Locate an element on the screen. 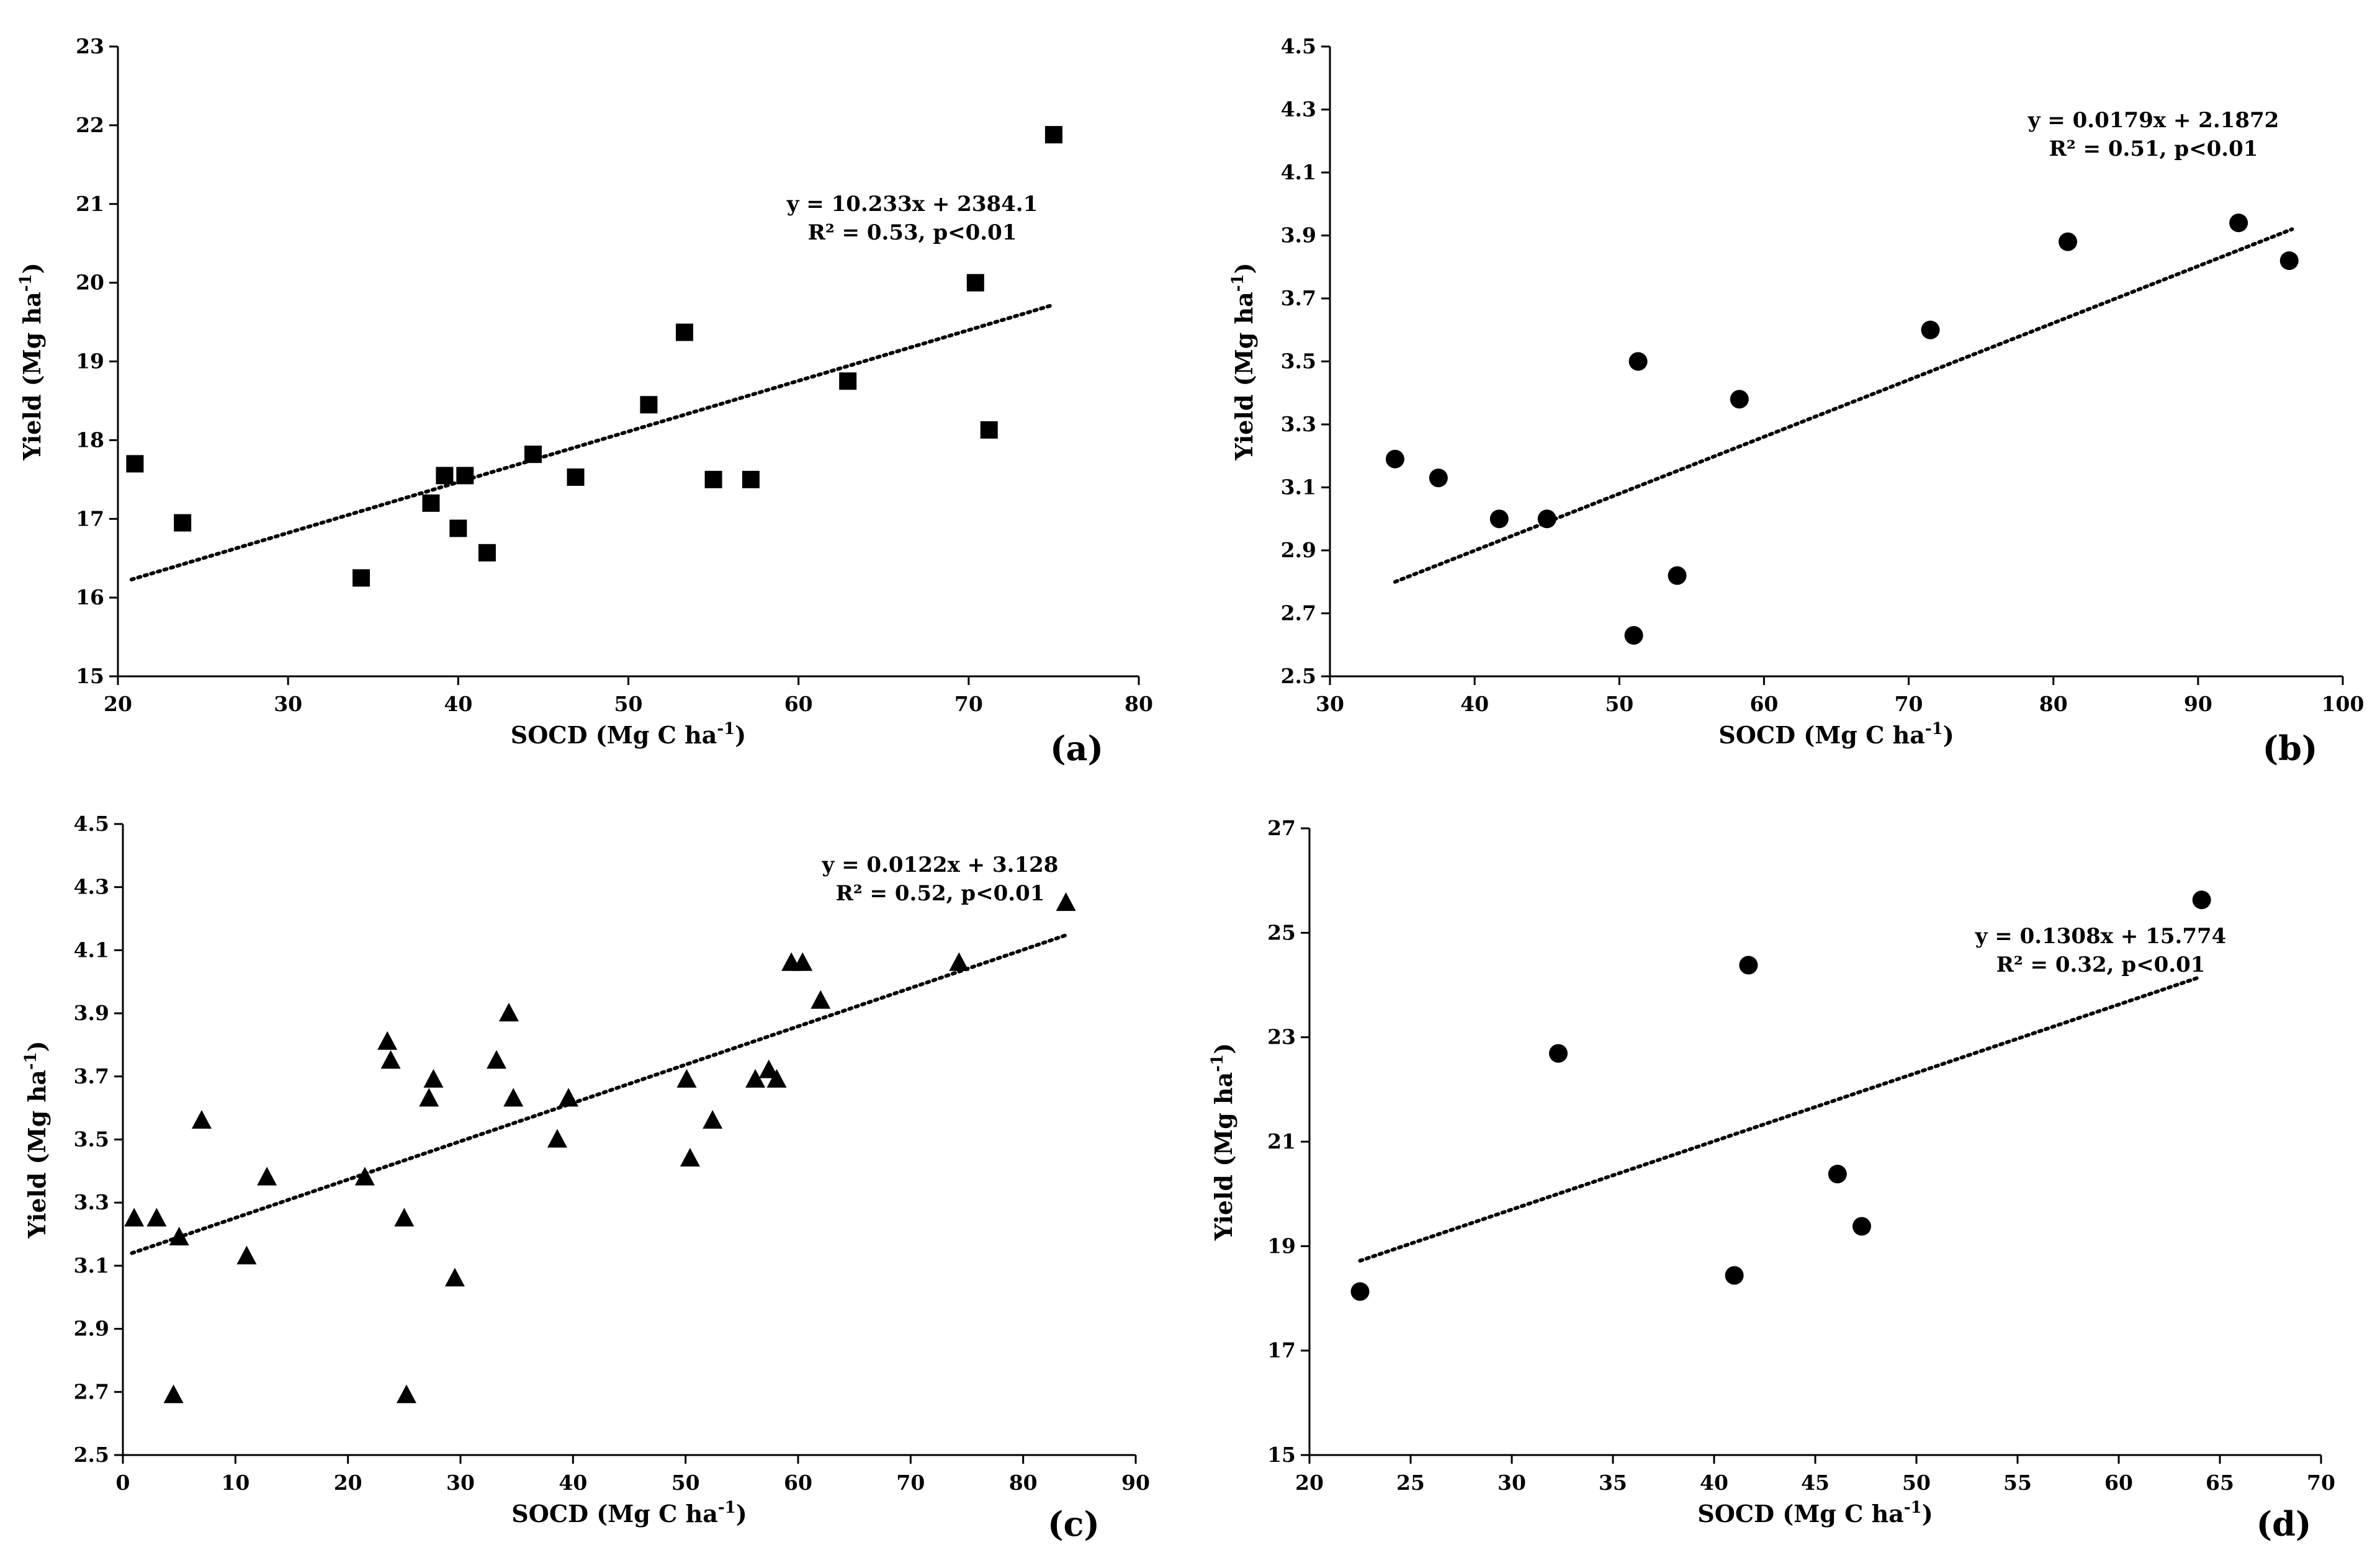 Image resolution: width=2380 pixels, height=1563 pixels. y-tick-label: 16 is located at coordinates (90, 597).